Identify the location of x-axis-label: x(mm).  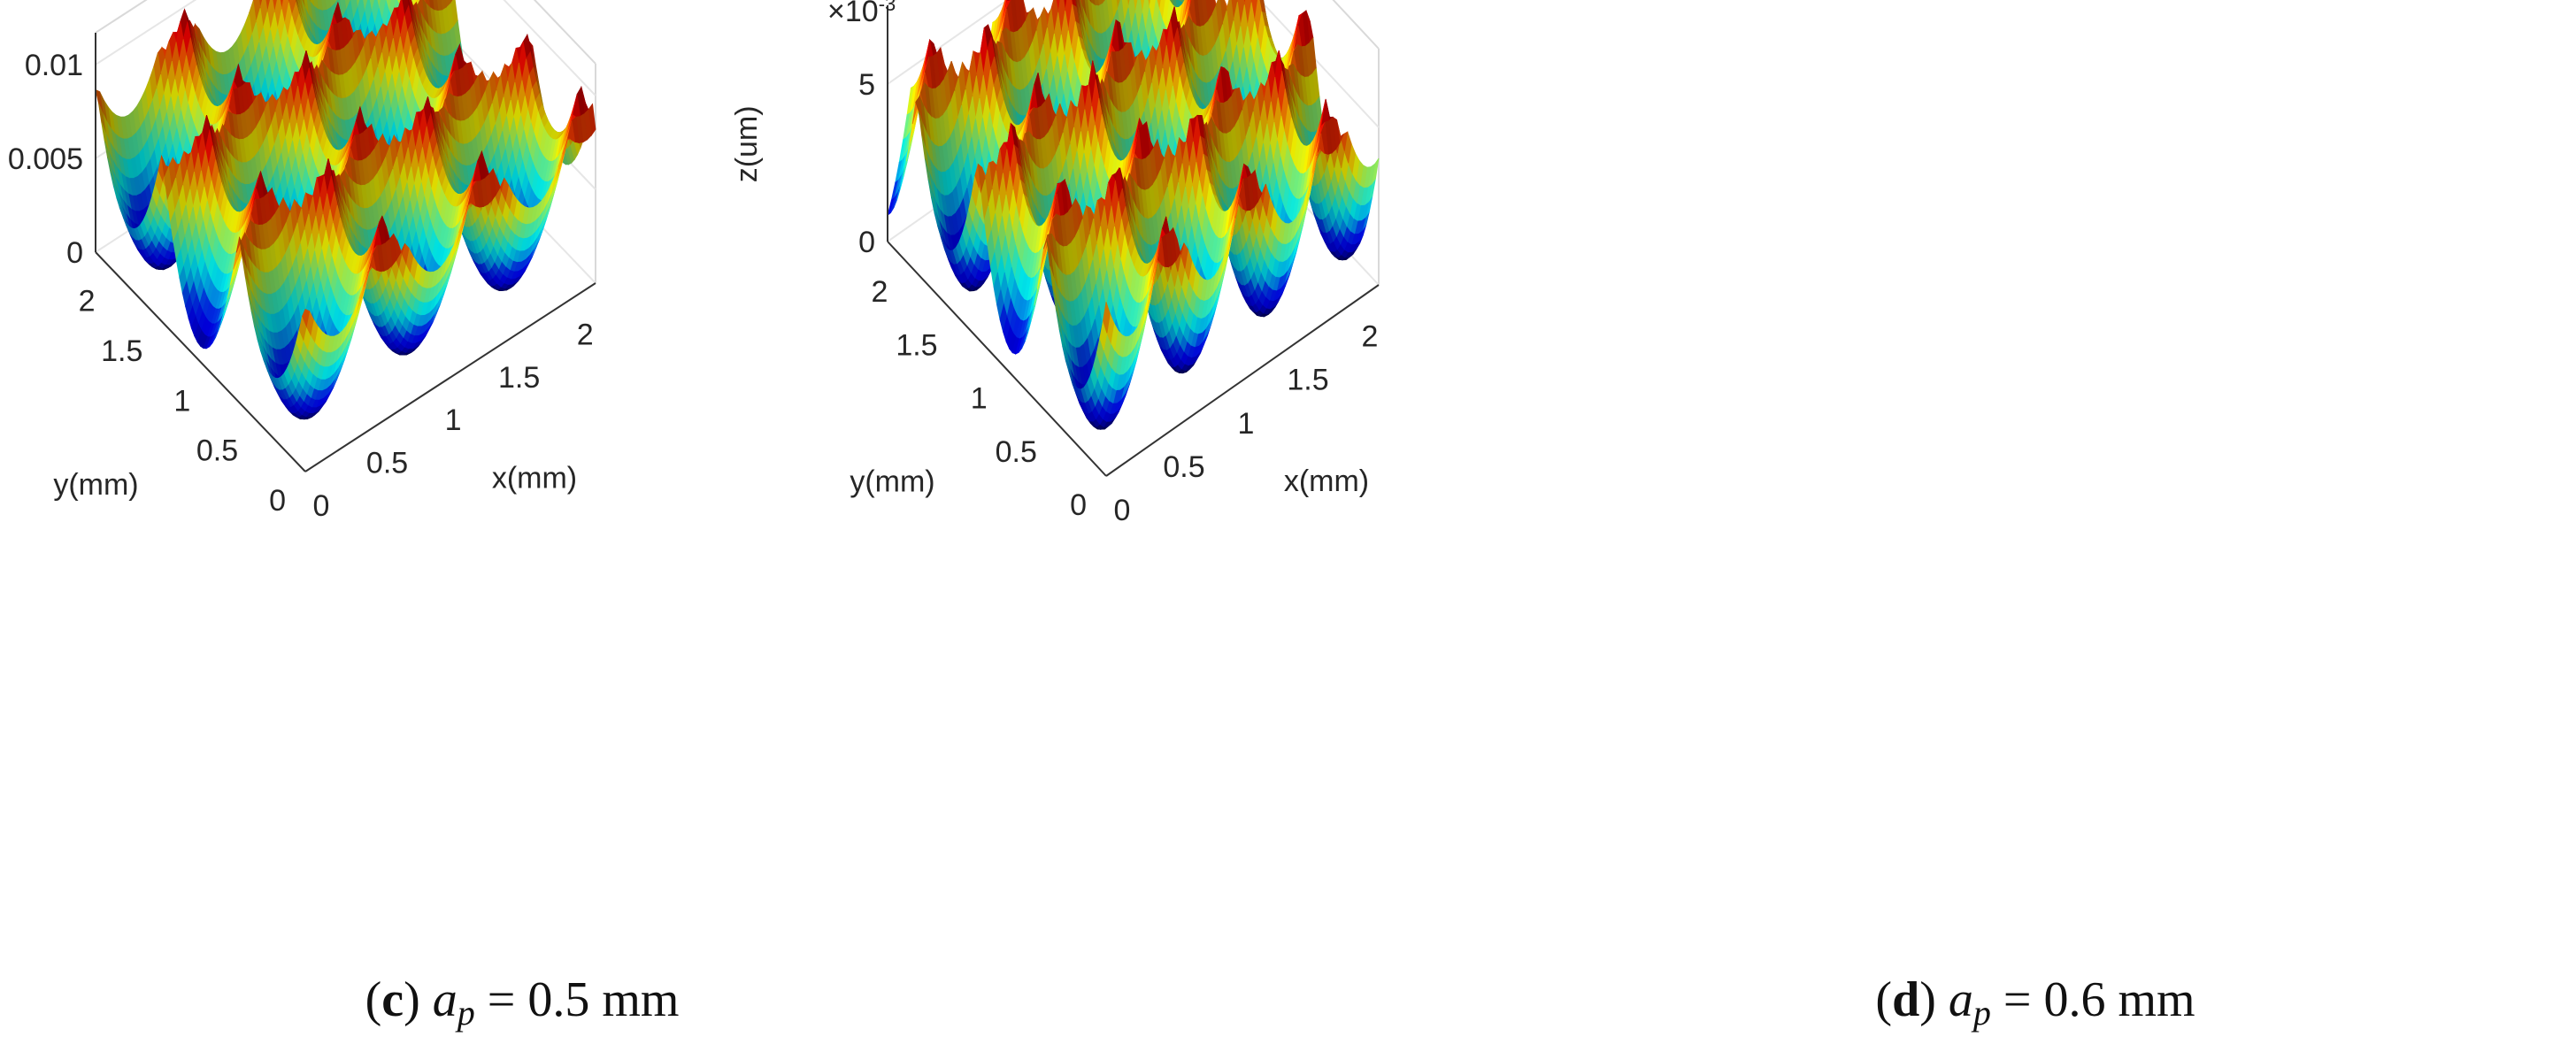
(534, 478).